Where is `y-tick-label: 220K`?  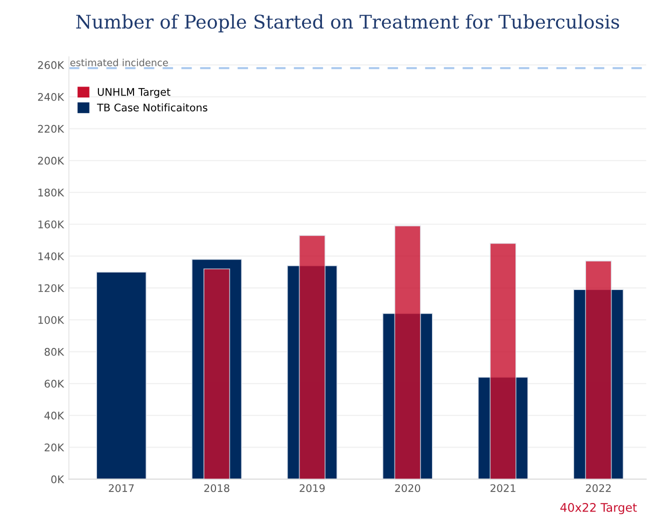 y-tick-label: 220K is located at coordinates (51, 128).